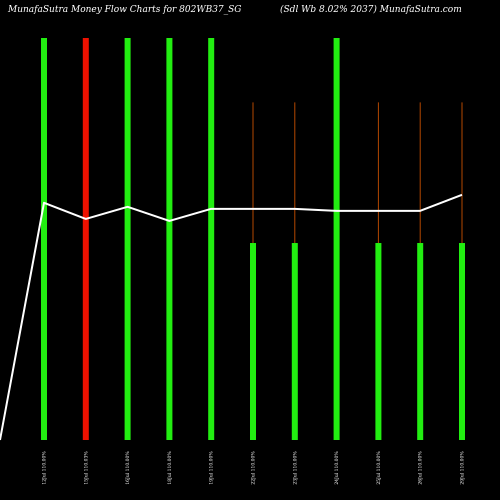  What do you see at coordinates (421, 468) in the screenshot?
I see `x-tick-label-9: 26Jul 110.00%` at bounding box center [421, 468].